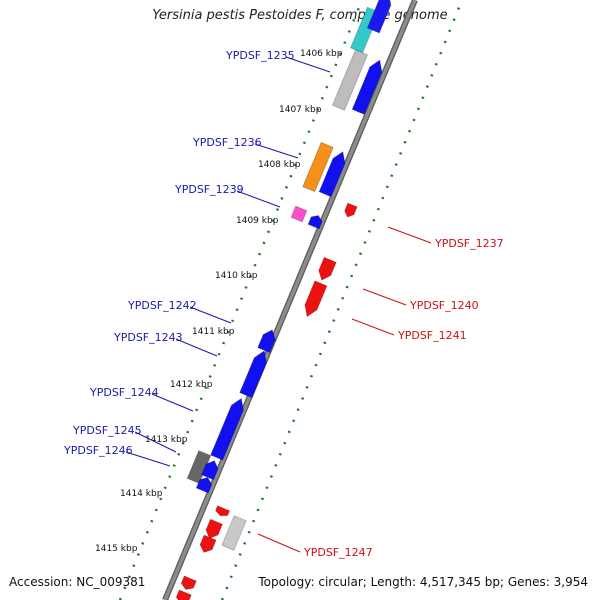 This screenshot has height=600, width=600. I want to click on forward-gene-label: YPDSF_1239, so click(209, 189).